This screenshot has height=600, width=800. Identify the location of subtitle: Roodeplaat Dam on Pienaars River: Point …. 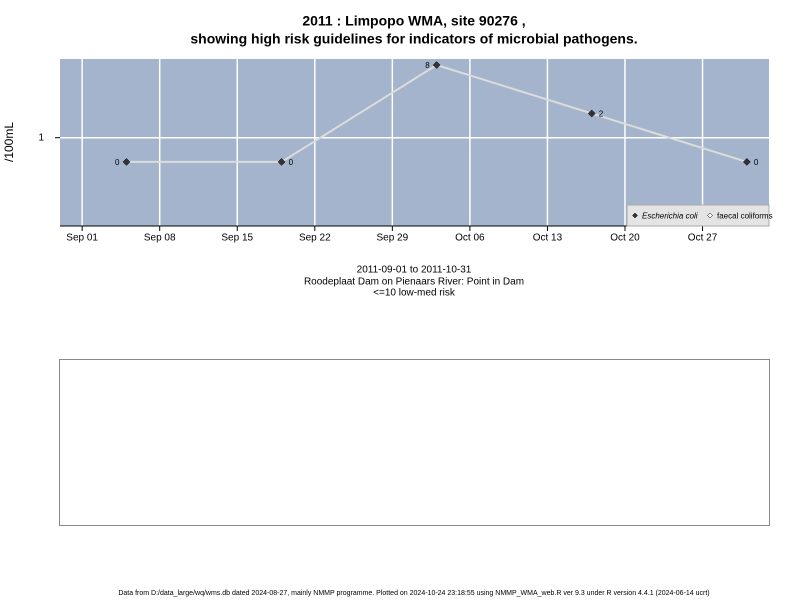
(414, 282).